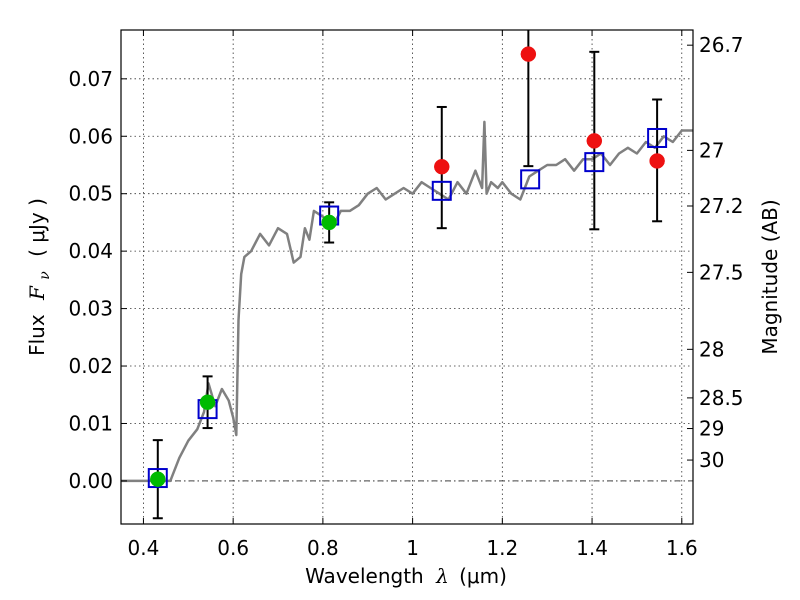  I want to click on y-axis-label-subscript: ν, so click(45, 275).